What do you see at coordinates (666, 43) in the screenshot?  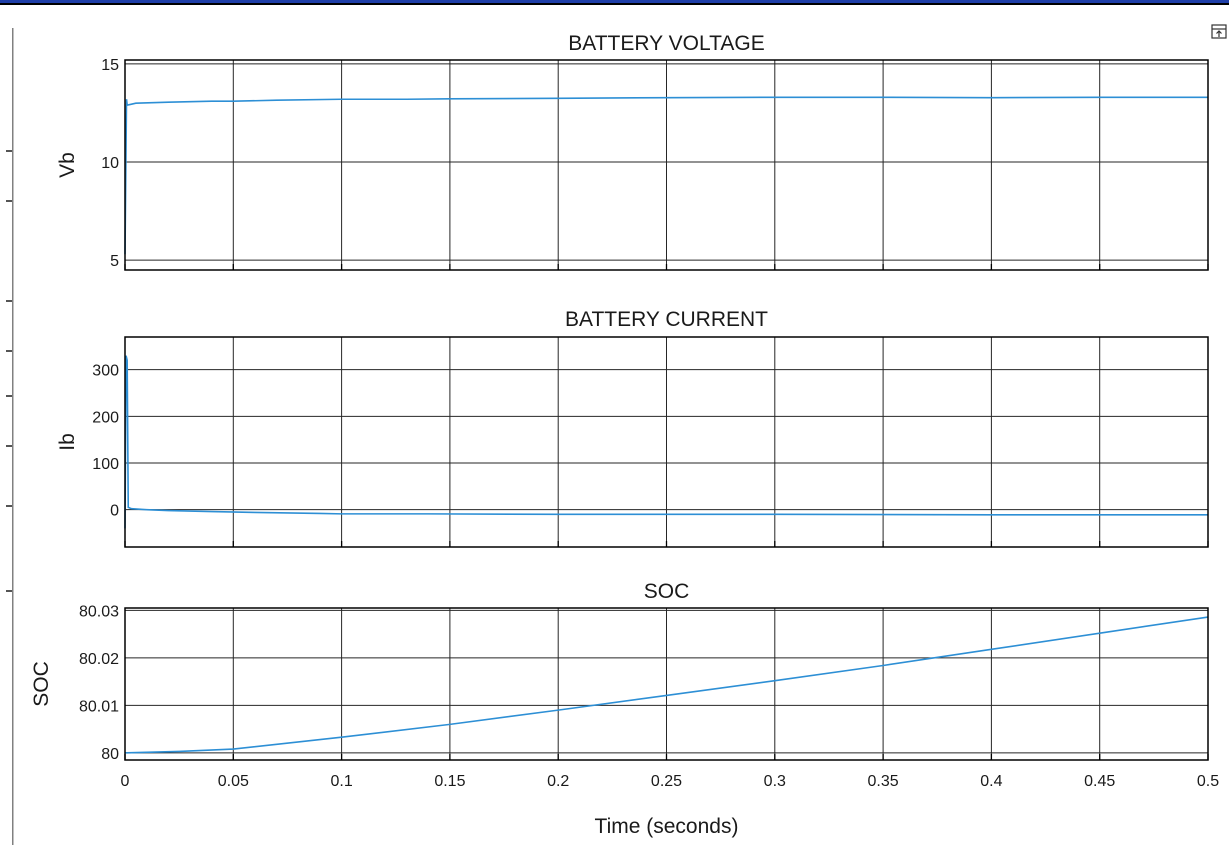 I see `subplot-title: BATTERY VOLTAGE` at bounding box center [666, 43].